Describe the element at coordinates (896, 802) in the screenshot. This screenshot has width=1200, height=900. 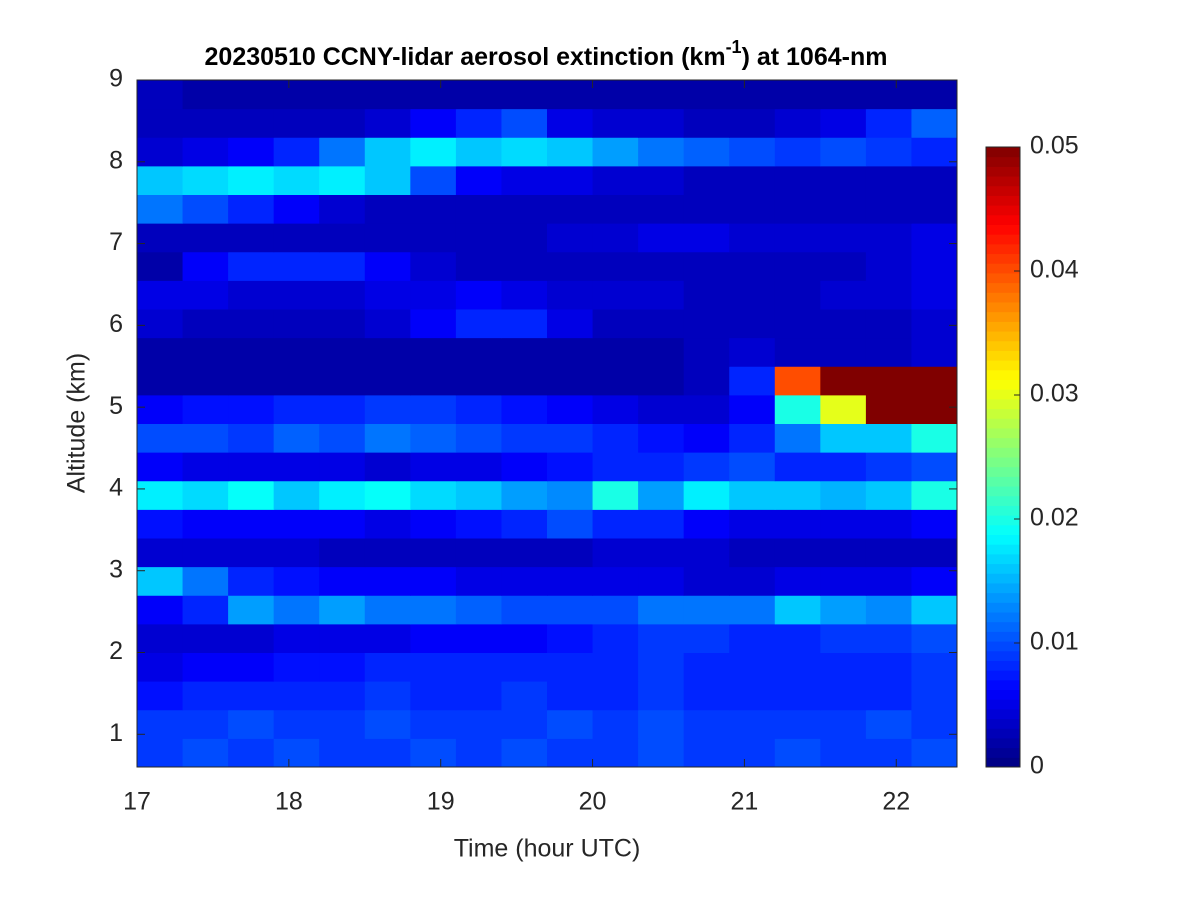
I see `x-tick-label: 22` at that location.